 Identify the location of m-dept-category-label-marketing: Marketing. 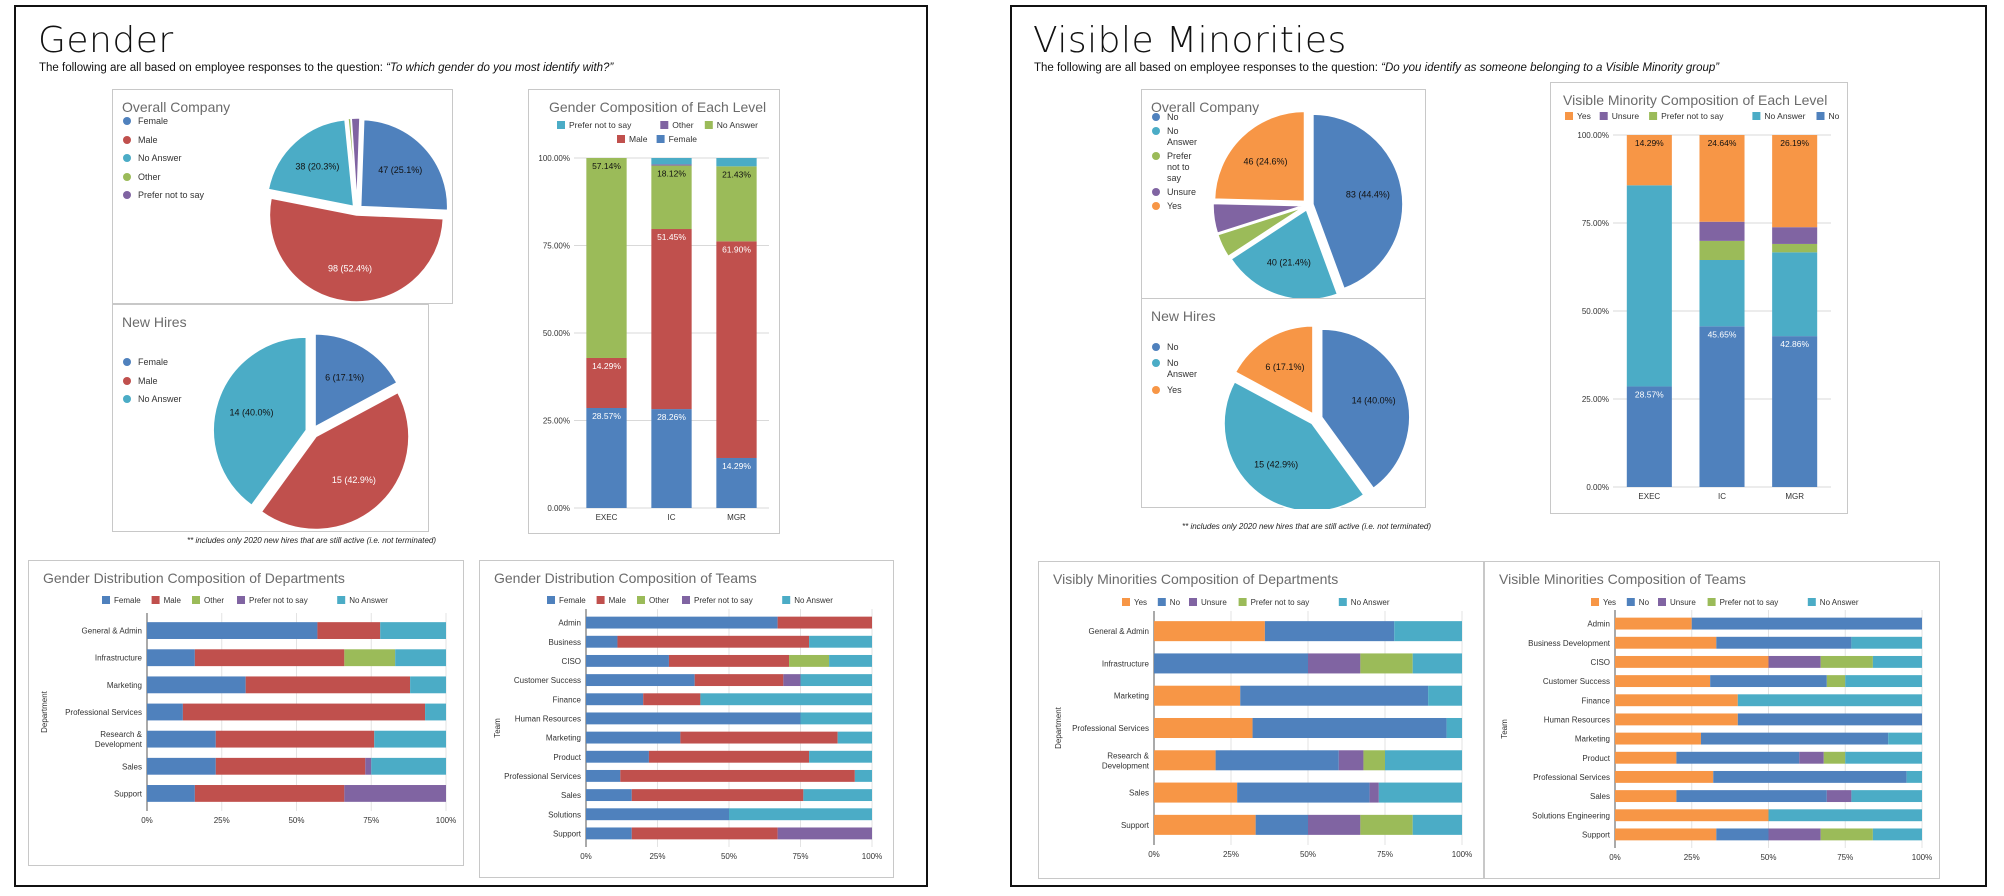
(1131, 696).